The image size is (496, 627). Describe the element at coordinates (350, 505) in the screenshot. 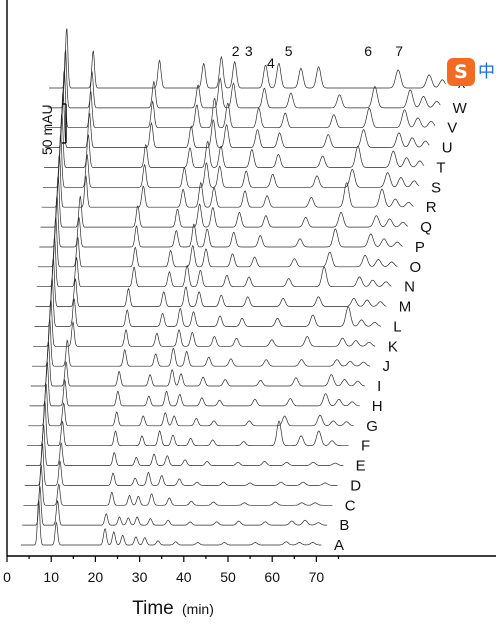

I see `series-label: C` at that location.